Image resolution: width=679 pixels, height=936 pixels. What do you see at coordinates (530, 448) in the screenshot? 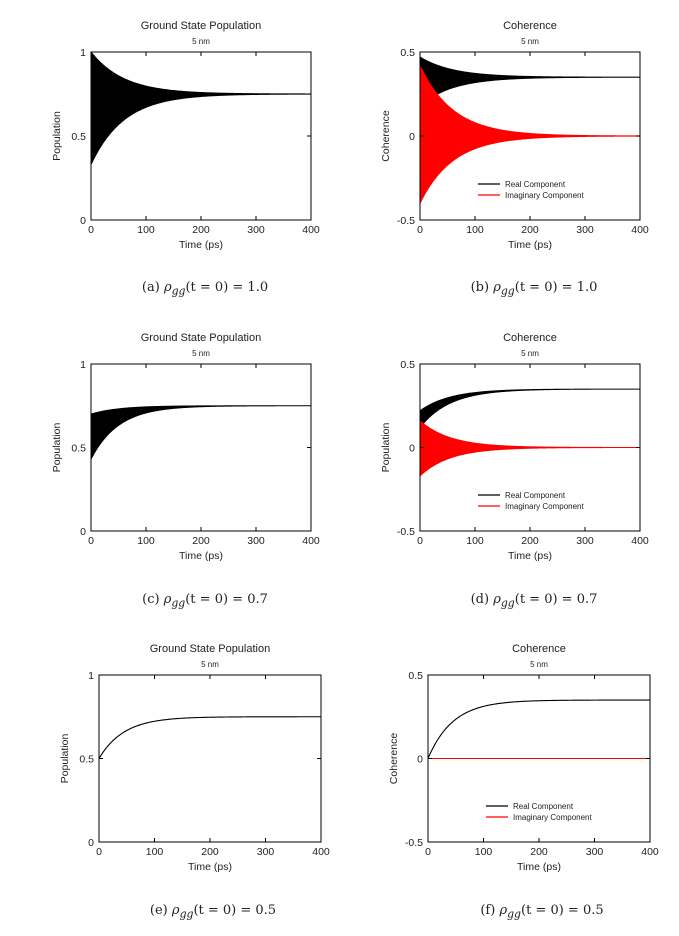
I see `series-imaginary-component` at bounding box center [530, 448].